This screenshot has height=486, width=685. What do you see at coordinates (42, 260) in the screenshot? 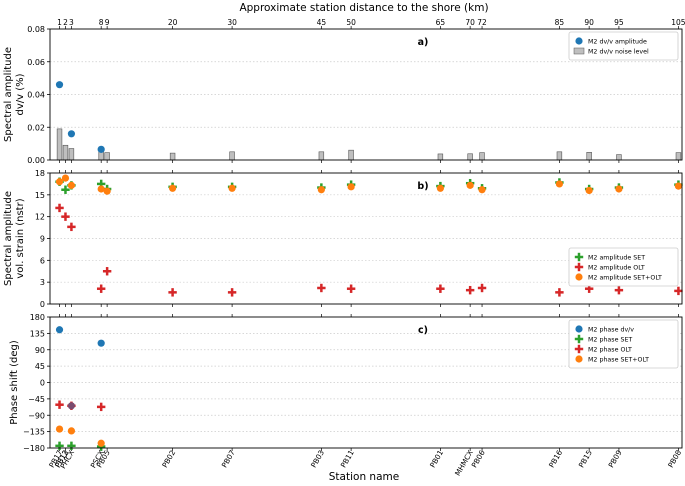
I see `y-tick-label: 6` at bounding box center [42, 260].